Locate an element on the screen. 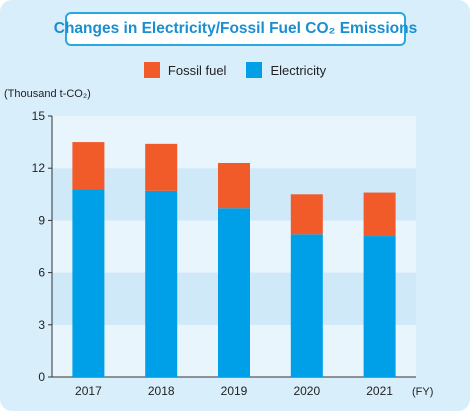 The image size is (470, 411). y-tick-label: 12 is located at coordinates (39, 168).